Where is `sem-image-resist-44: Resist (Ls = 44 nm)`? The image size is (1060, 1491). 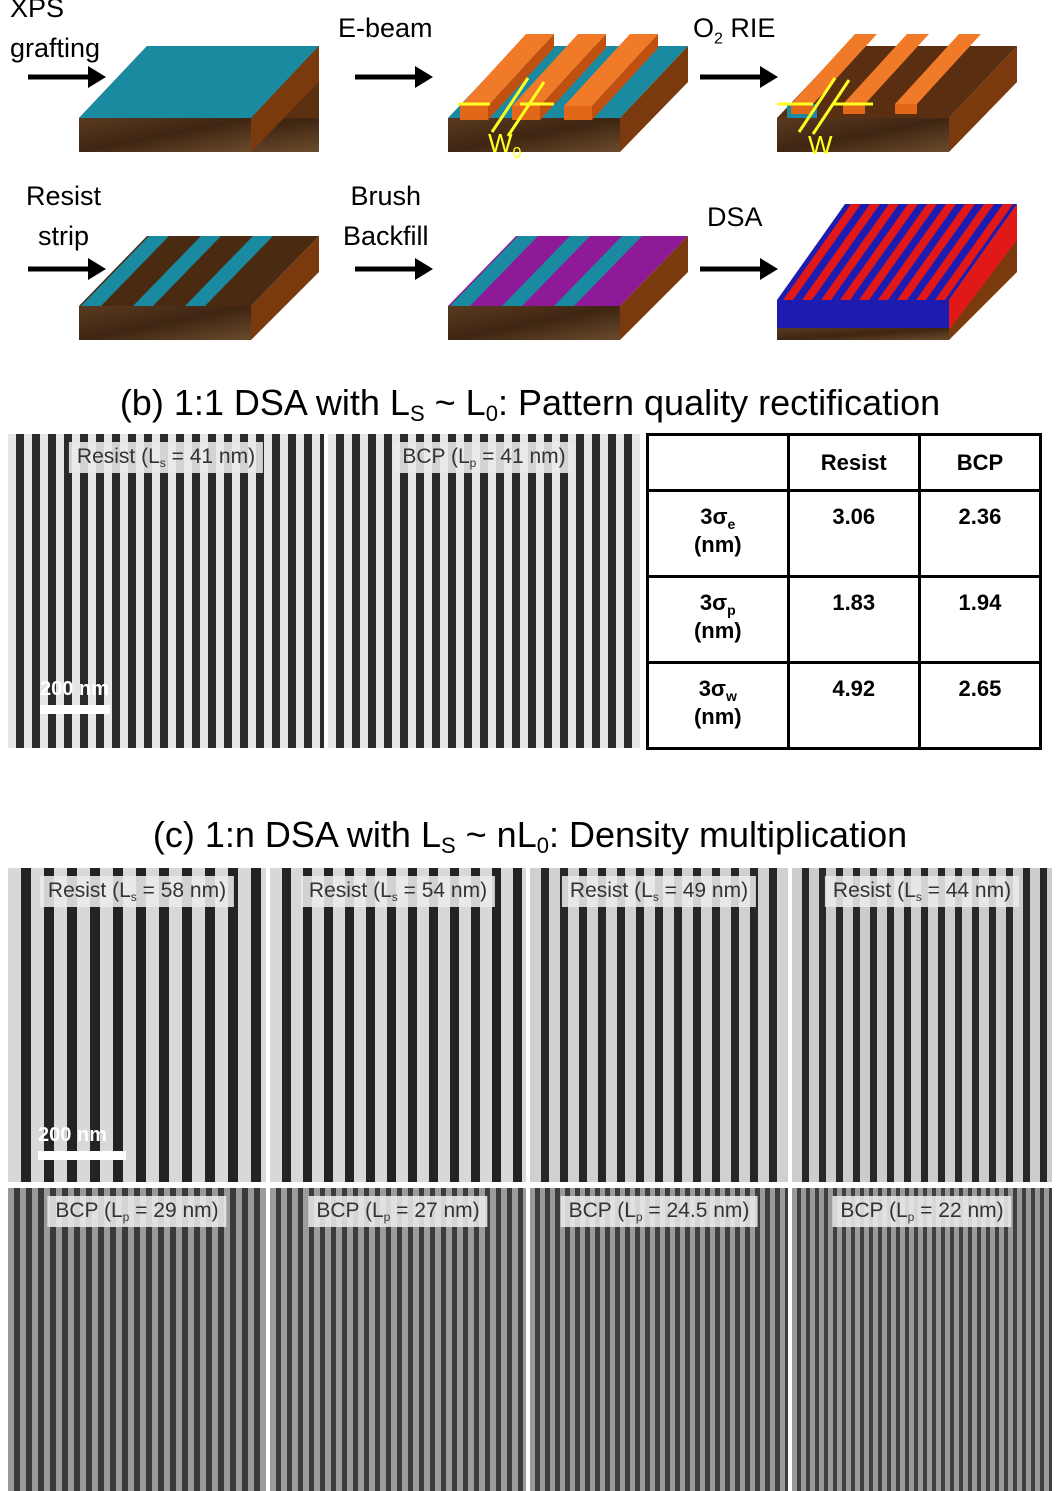
sem-image-resist-44: Resist (Ls = 44 nm) is located at coordinates (922, 1025).